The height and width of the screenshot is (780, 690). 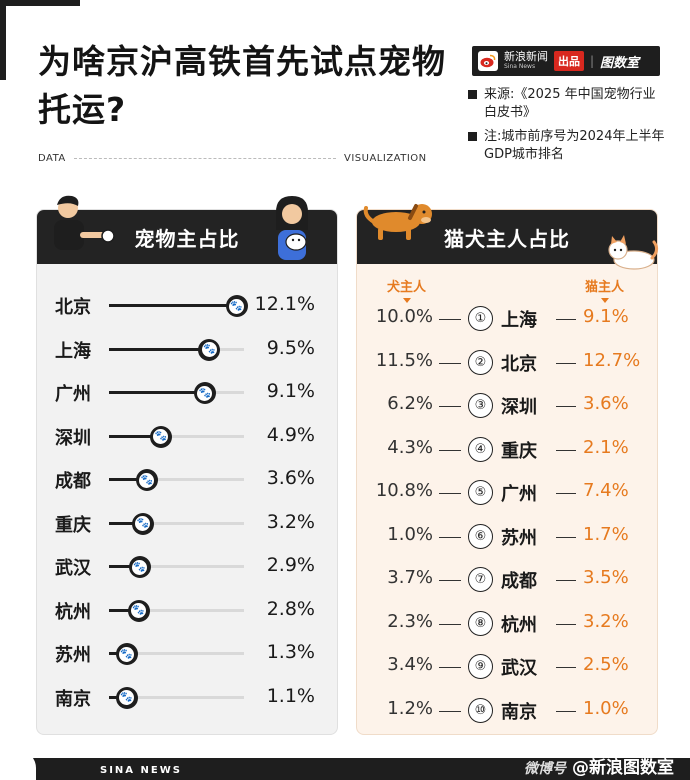 What do you see at coordinates (73, 612) in the screenshot?
I see `pet-owner-city: 杭州` at bounding box center [73, 612].